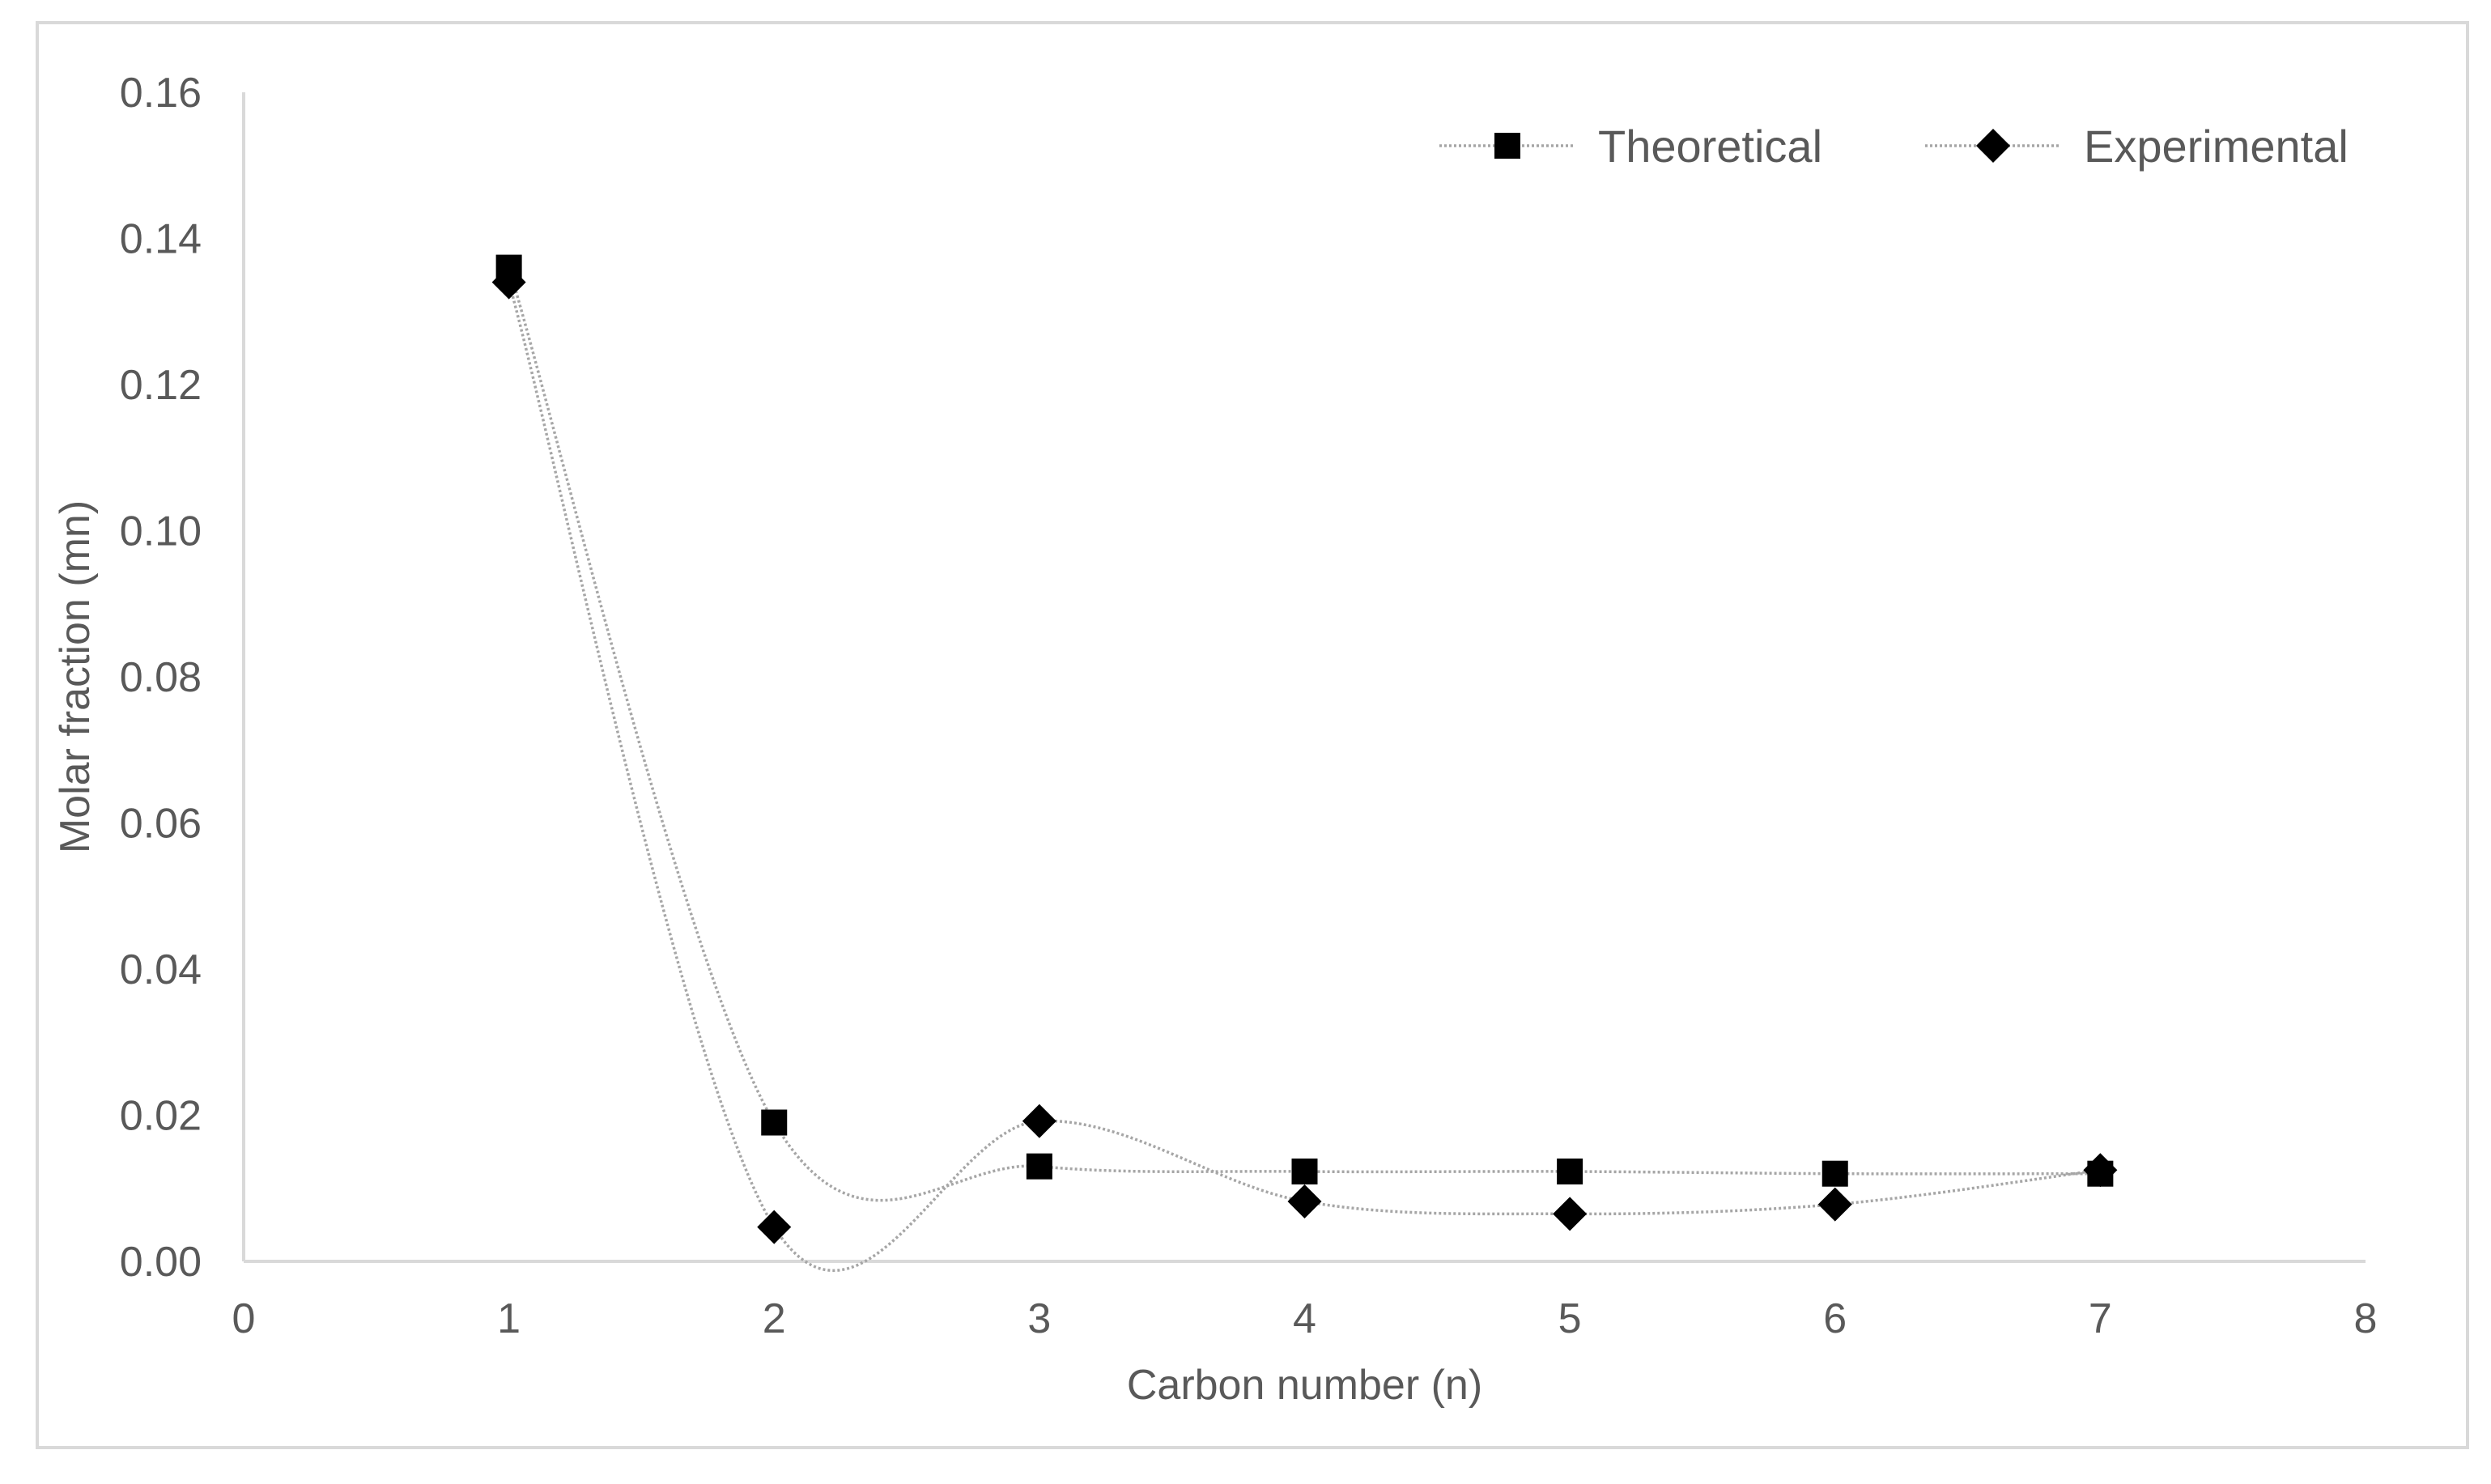 This screenshot has width=2491, height=1484. What do you see at coordinates (161, 239) in the screenshot?
I see `y-tick-label: 0.14` at bounding box center [161, 239].